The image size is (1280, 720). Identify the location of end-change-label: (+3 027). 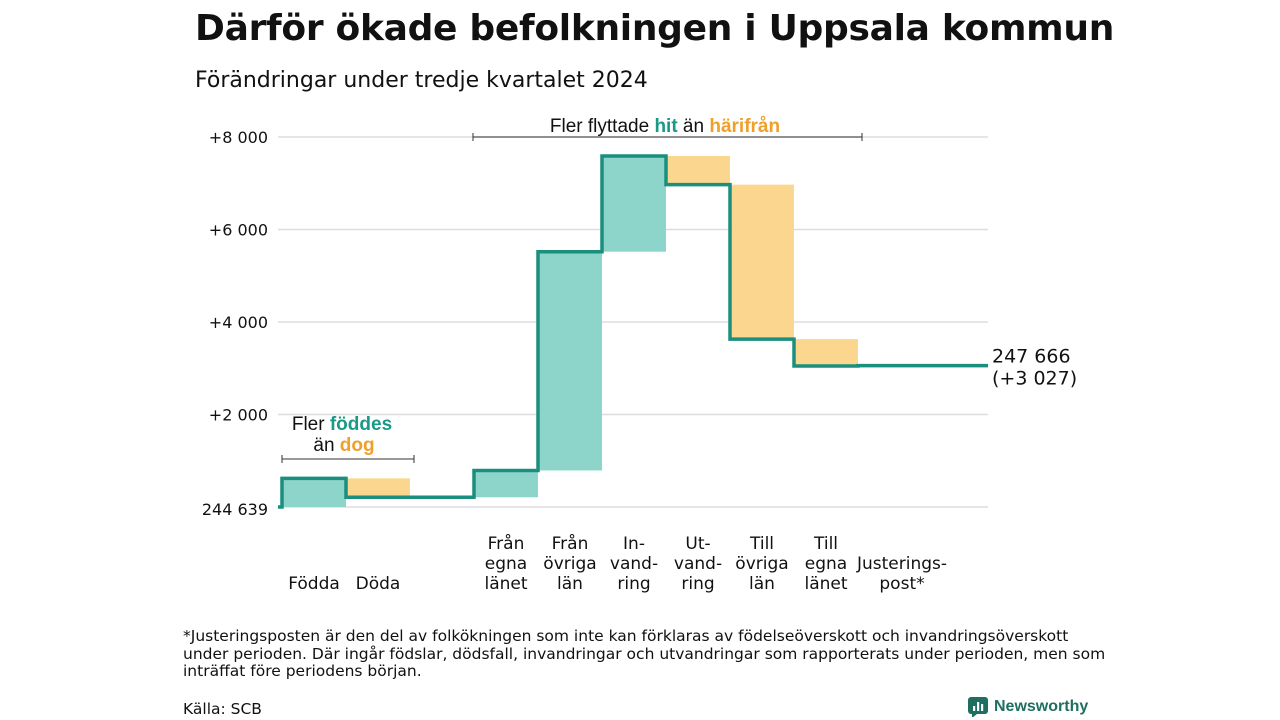
(1034, 379).